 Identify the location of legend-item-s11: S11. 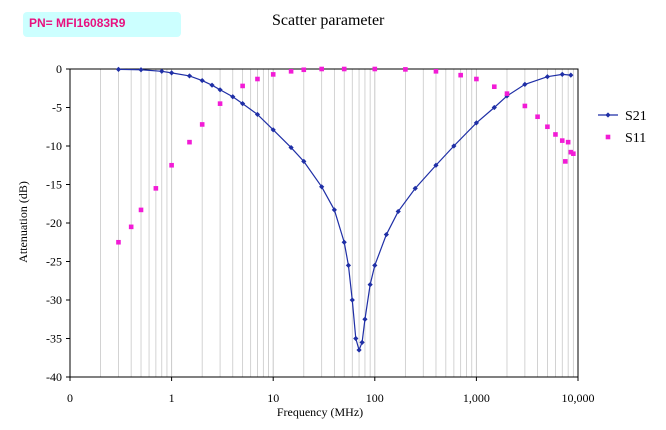
(625, 138).